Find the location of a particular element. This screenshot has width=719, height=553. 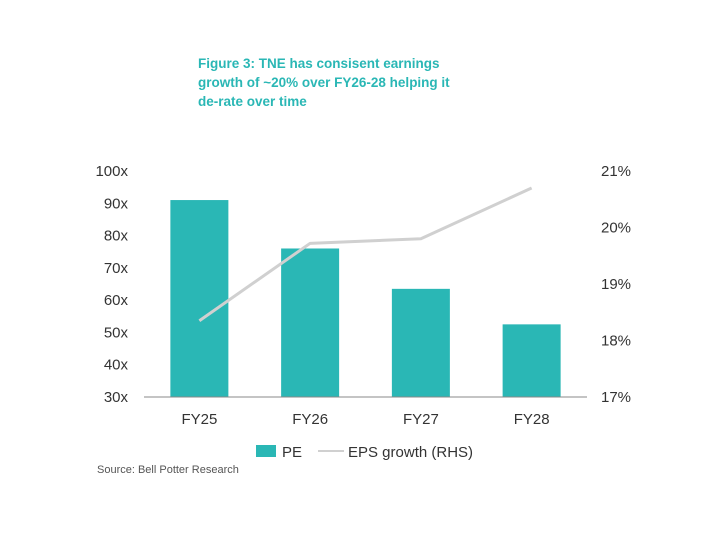

left-tick-label: 40x is located at coordinates (116, 365).